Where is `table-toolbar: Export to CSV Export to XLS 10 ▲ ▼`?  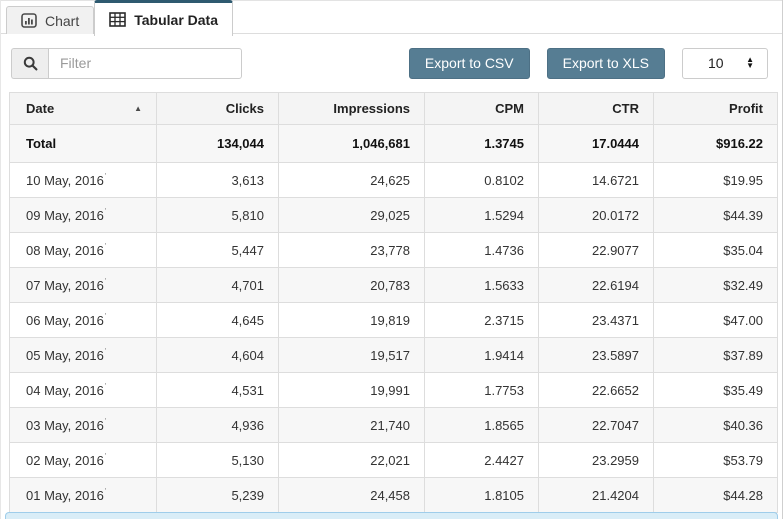
table-toolbar: Export to CSV Export to XLS 10 ▲ ▼ is located at coordinates (391, 63).